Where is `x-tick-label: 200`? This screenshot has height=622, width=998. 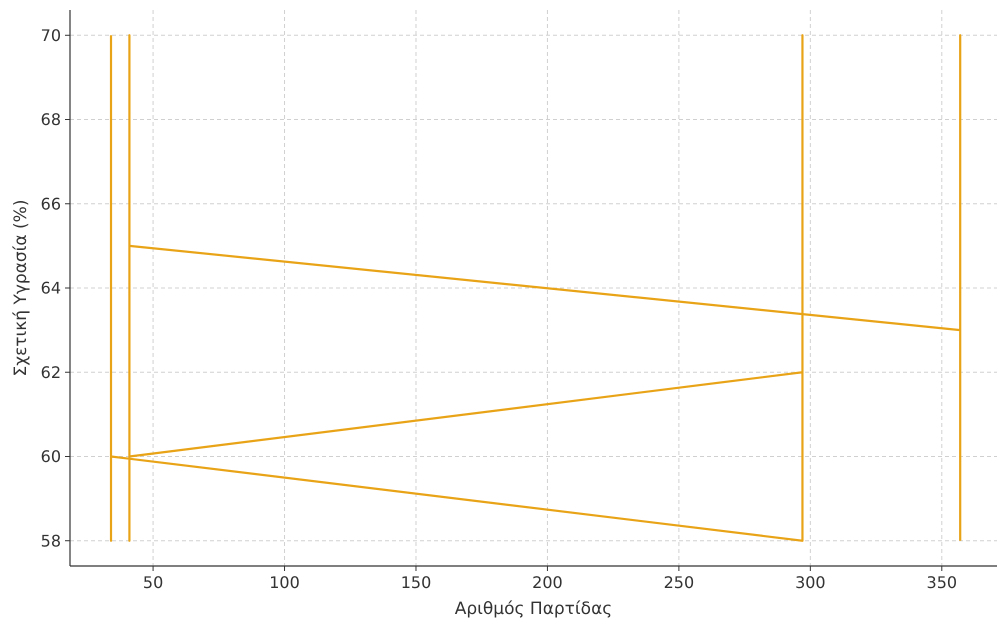
x-tick-label: 200 is located at coordinates (547, 582).